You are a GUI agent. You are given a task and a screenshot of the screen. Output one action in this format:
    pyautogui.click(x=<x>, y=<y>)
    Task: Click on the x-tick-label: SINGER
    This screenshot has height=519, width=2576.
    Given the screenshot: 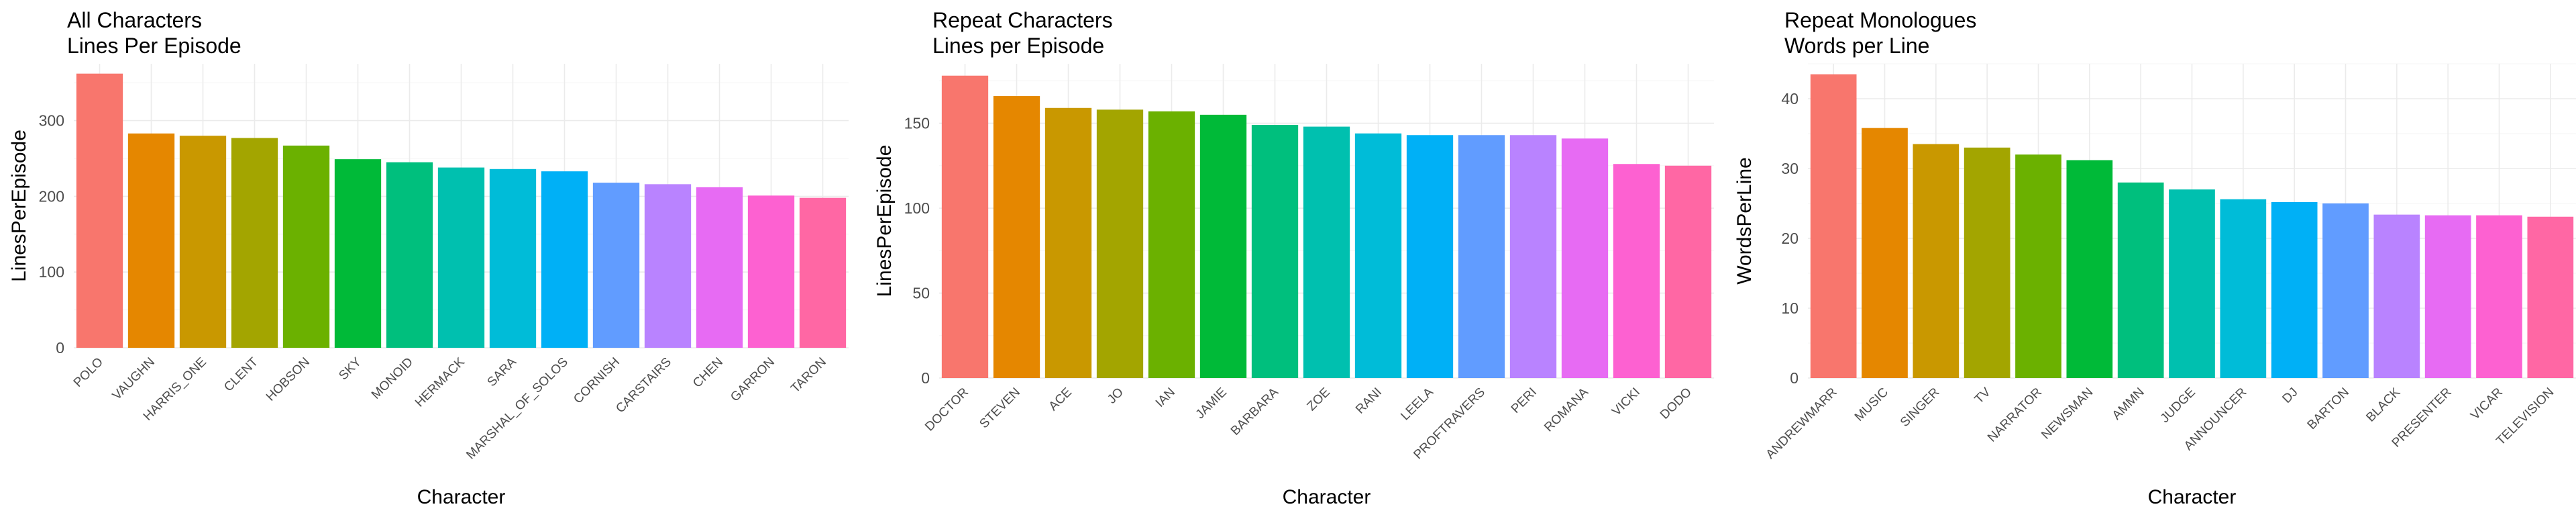 What is the action you would take?
    pyautogui.click(x=1920, y=407)
    